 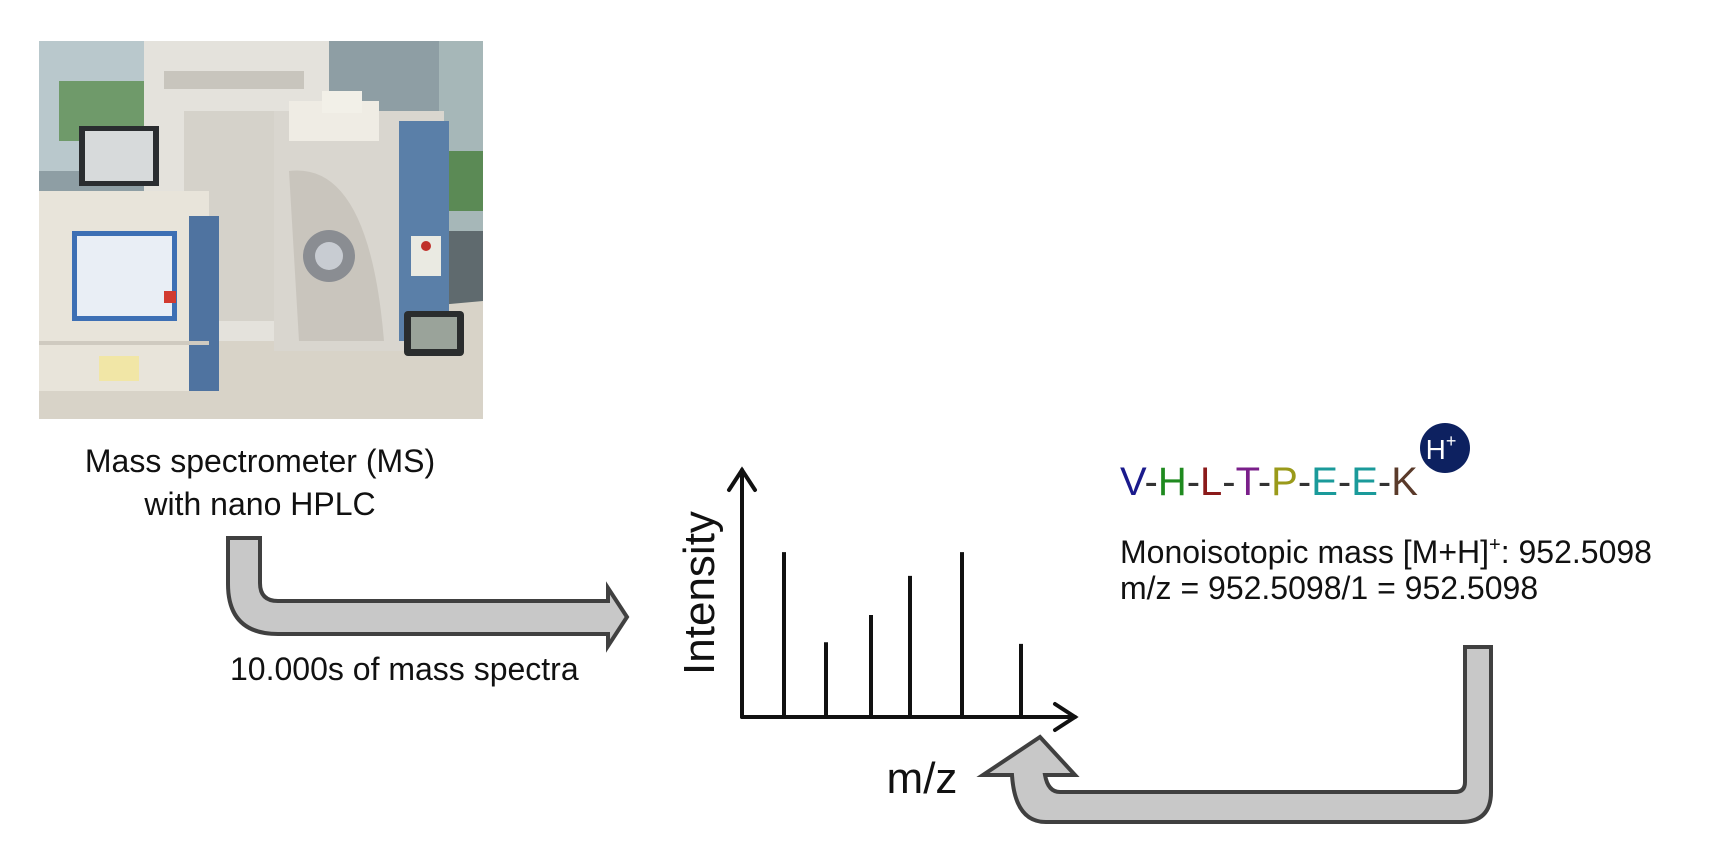 What do you see at coordinates (922, 778) in the screenshot?
I see `x-axis-label: m/z` at bounding box center [922, 778].